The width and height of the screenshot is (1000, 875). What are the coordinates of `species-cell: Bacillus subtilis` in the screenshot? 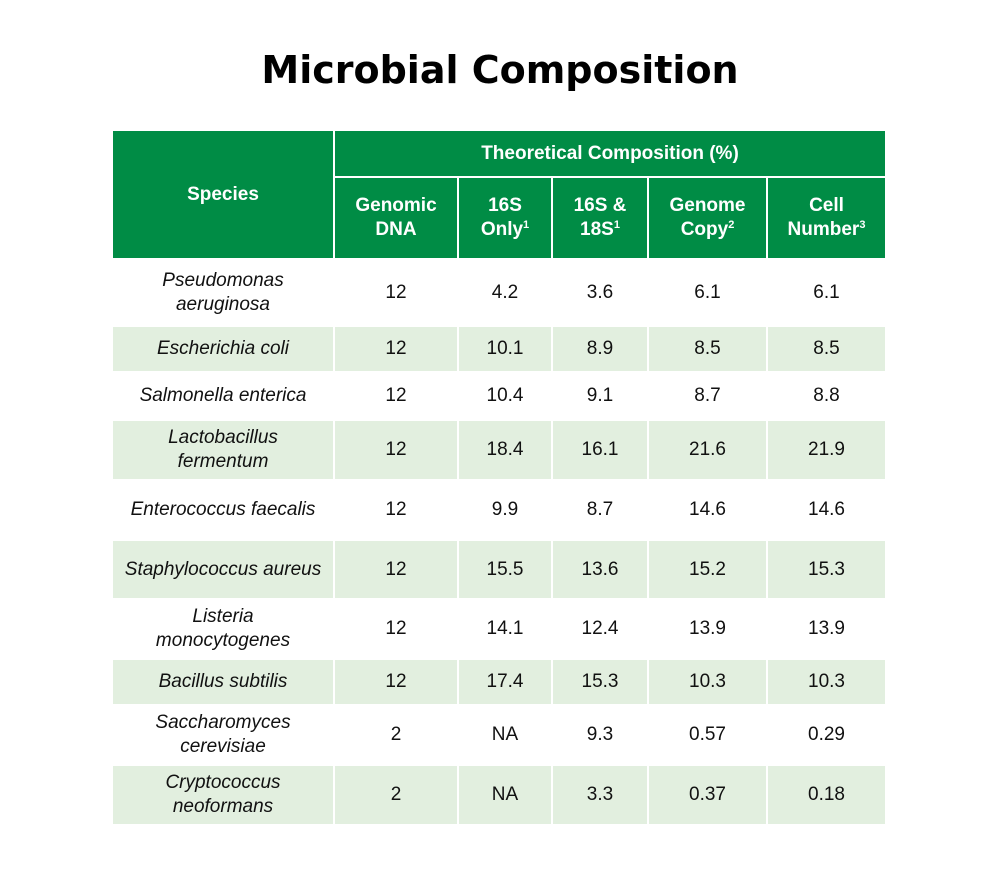 It's located at (223, 682).